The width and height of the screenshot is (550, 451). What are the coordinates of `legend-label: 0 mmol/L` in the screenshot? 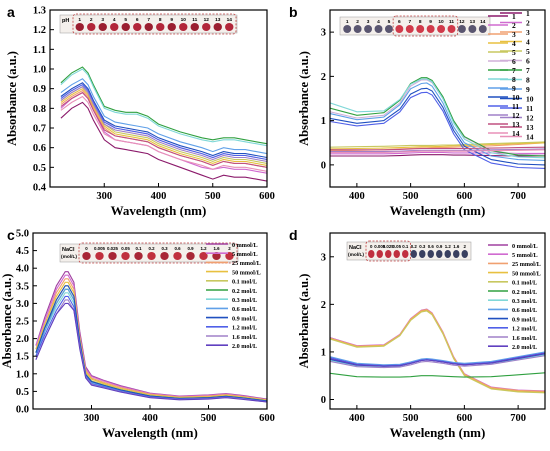 It's located at (525, 246).